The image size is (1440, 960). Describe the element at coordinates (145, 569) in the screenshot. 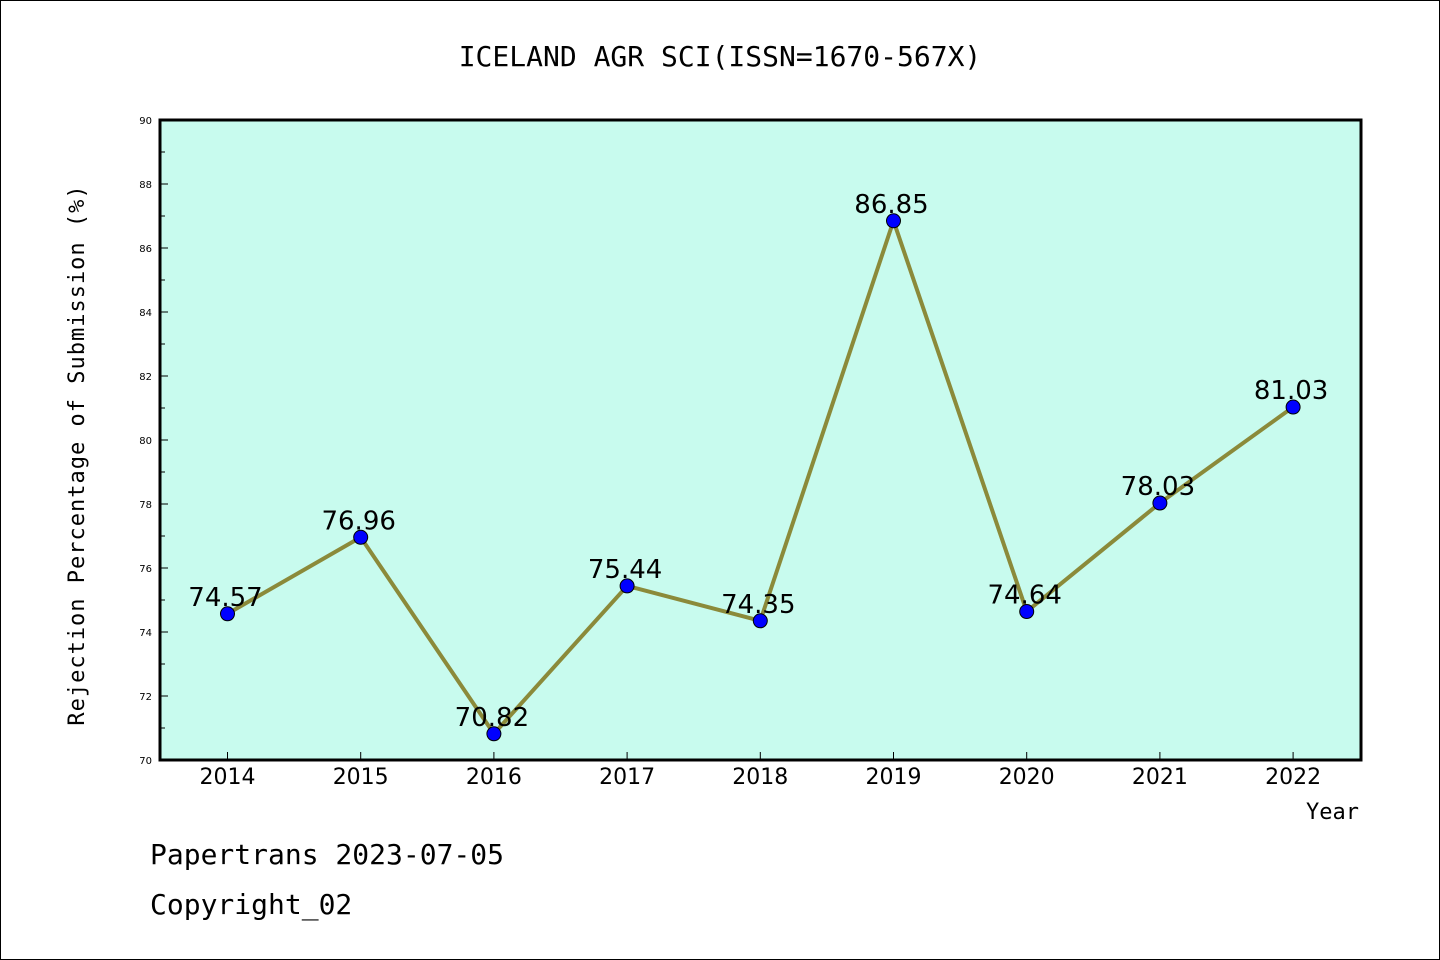

I see `y-tick-label: 76` at that location.